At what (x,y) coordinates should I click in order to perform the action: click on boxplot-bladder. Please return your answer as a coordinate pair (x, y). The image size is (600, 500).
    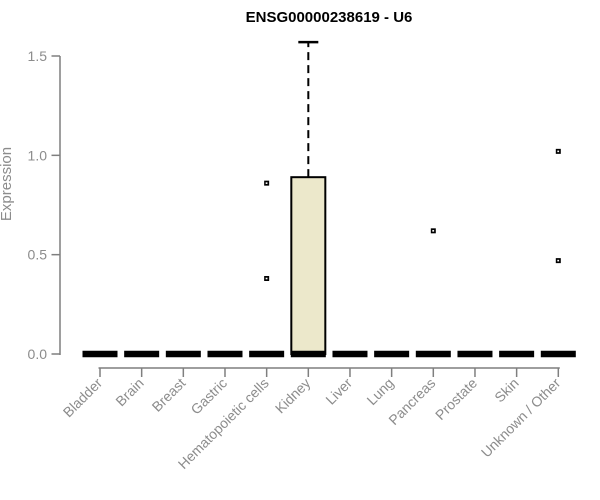
    Looking at the image, I should click on (100, 354).